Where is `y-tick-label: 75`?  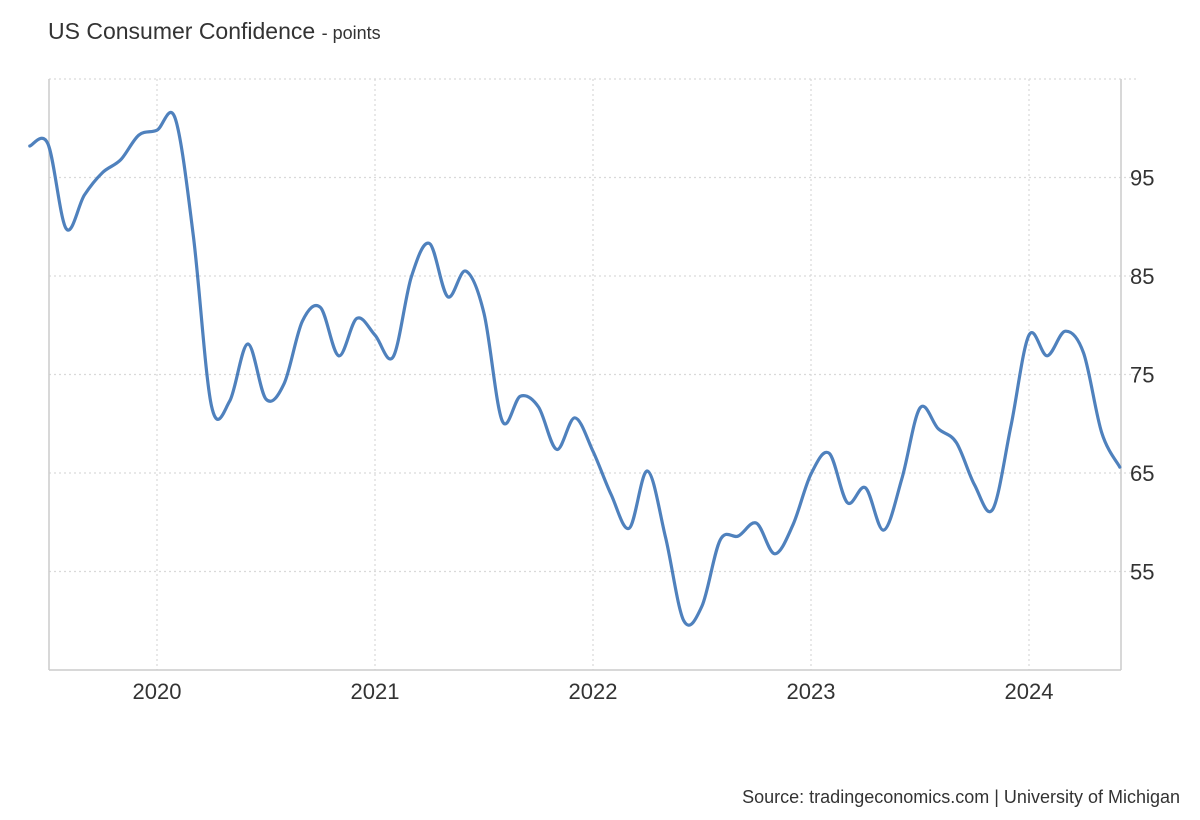 y-tick-label: 75 is located at coordinates (1142, 375).